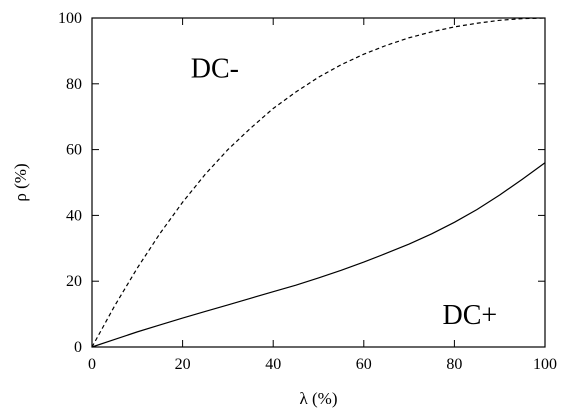 The height and width of the screenshot is (412, 564). Describe the element at coordinates (364, 364) in the screenshot. I see `x-tick-label: 60` at that location.